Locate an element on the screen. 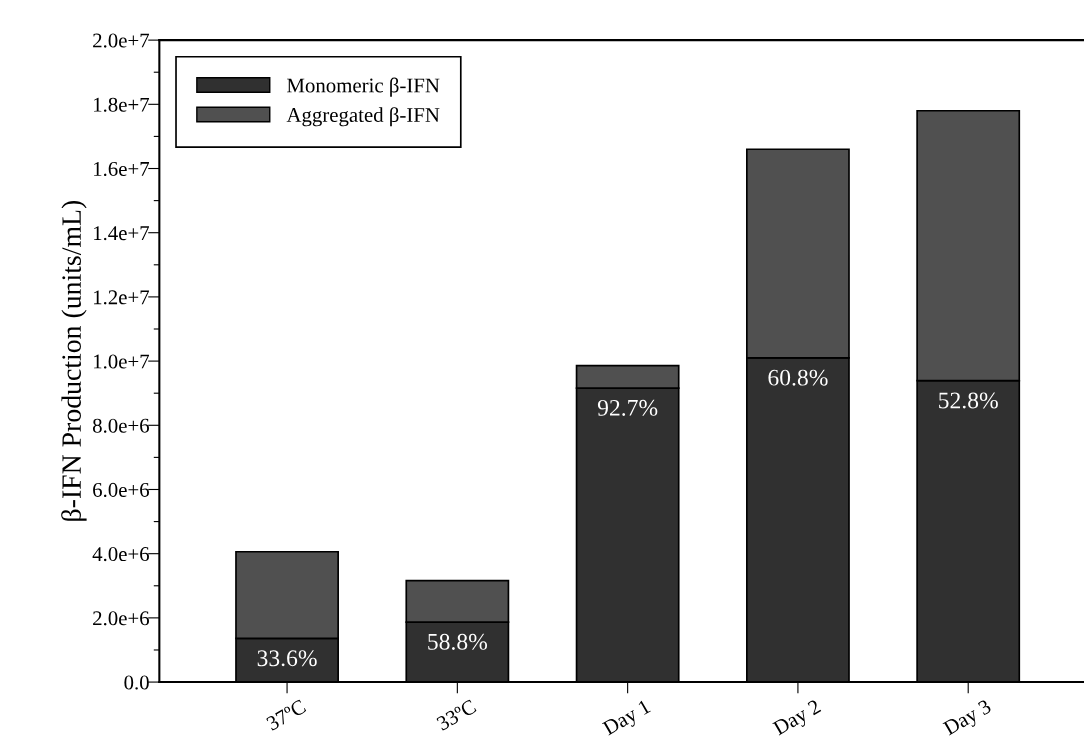 The width and height of the screenshot is (1084, 743). y-tick-label: 4.0e+6 is located at coordinates (120, 554).